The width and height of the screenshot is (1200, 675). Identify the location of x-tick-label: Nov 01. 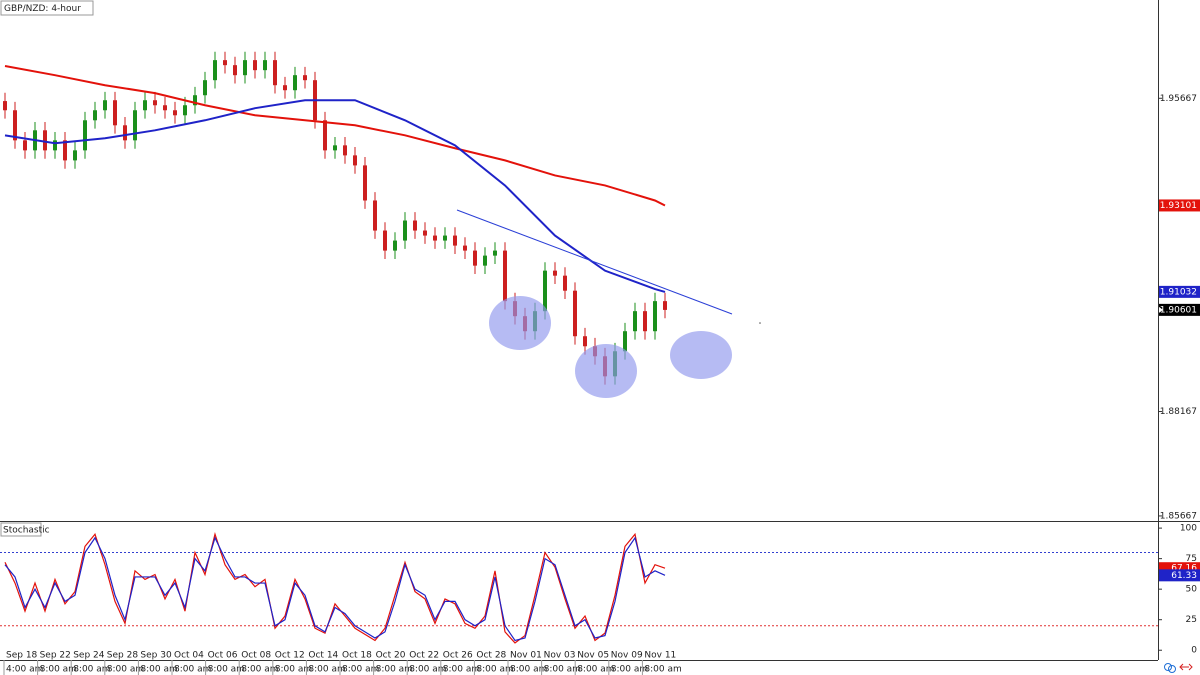
(526, 656).